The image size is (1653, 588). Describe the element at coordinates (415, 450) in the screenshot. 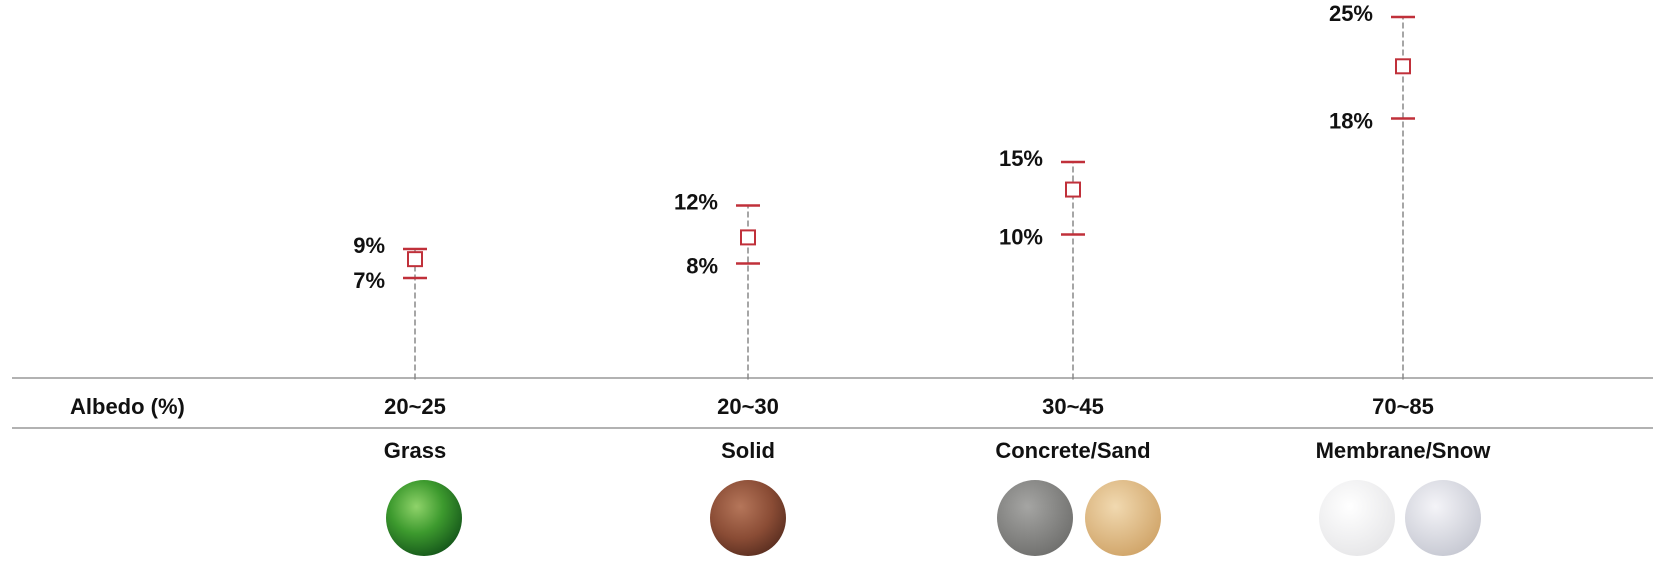

I see `surface-label: Grass` at that location.